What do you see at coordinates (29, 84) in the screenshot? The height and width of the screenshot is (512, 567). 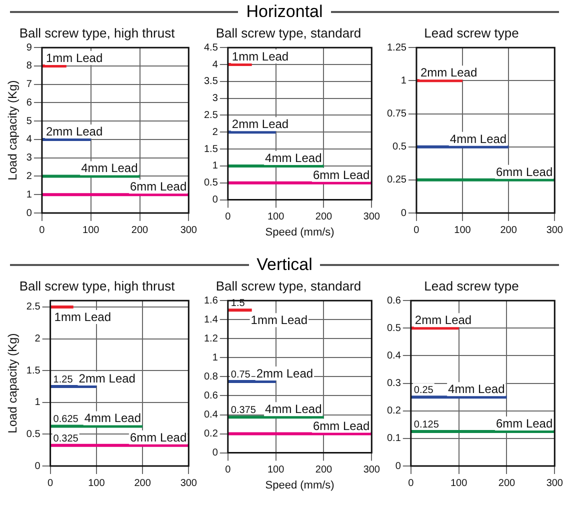 I see `y-tick-label: 7` at bounding box center [29, 84].